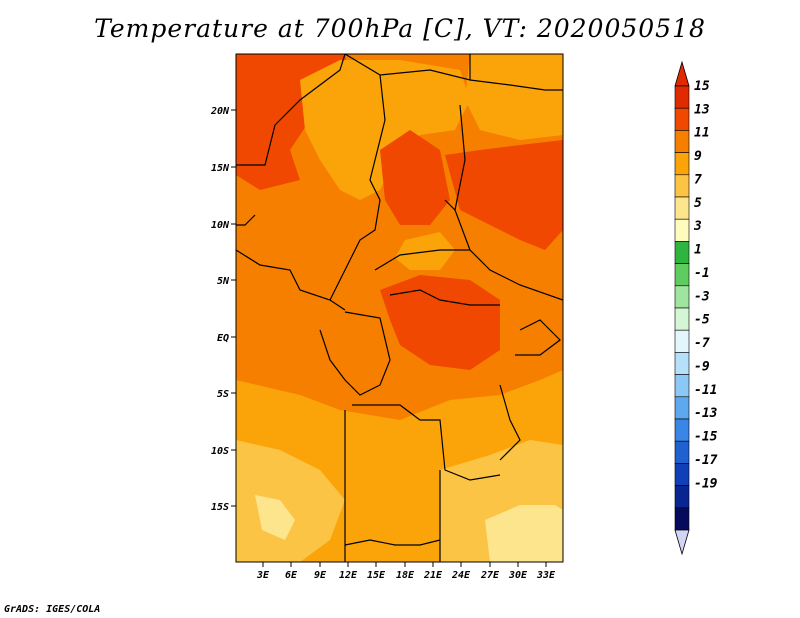 The width and height of the screenshot is (800, 618). Describe the element at coordinates (702, 273) in the screenshot. I see `colorbar-label: -1` at that location.